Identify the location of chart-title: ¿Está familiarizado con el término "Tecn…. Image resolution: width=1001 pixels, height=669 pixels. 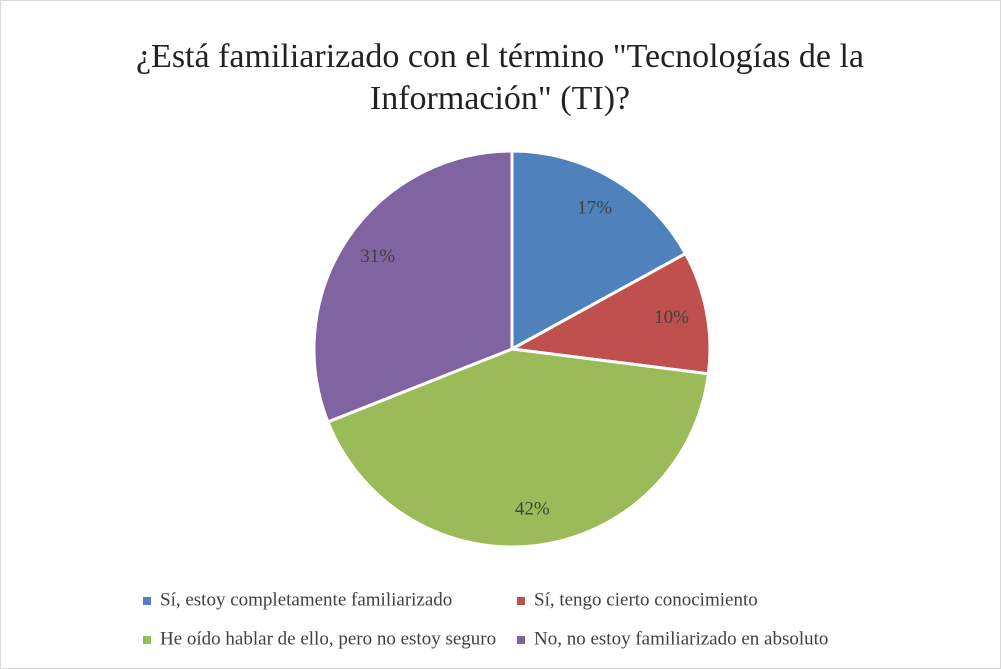
(500, 77).